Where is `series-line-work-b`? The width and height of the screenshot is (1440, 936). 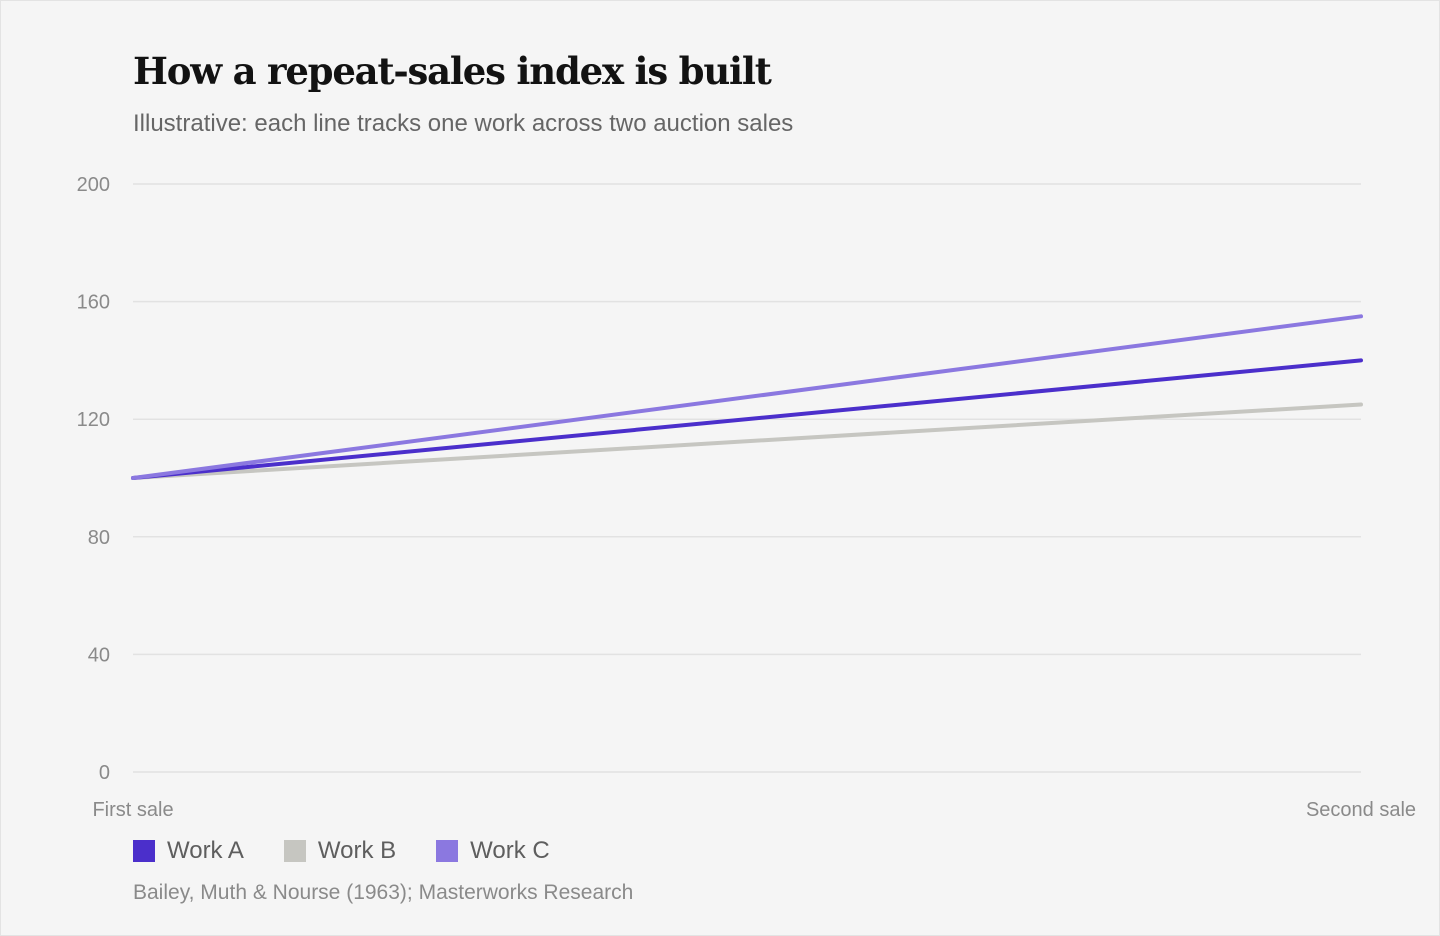 series-line-work-b is located at coordinates (747, 441).